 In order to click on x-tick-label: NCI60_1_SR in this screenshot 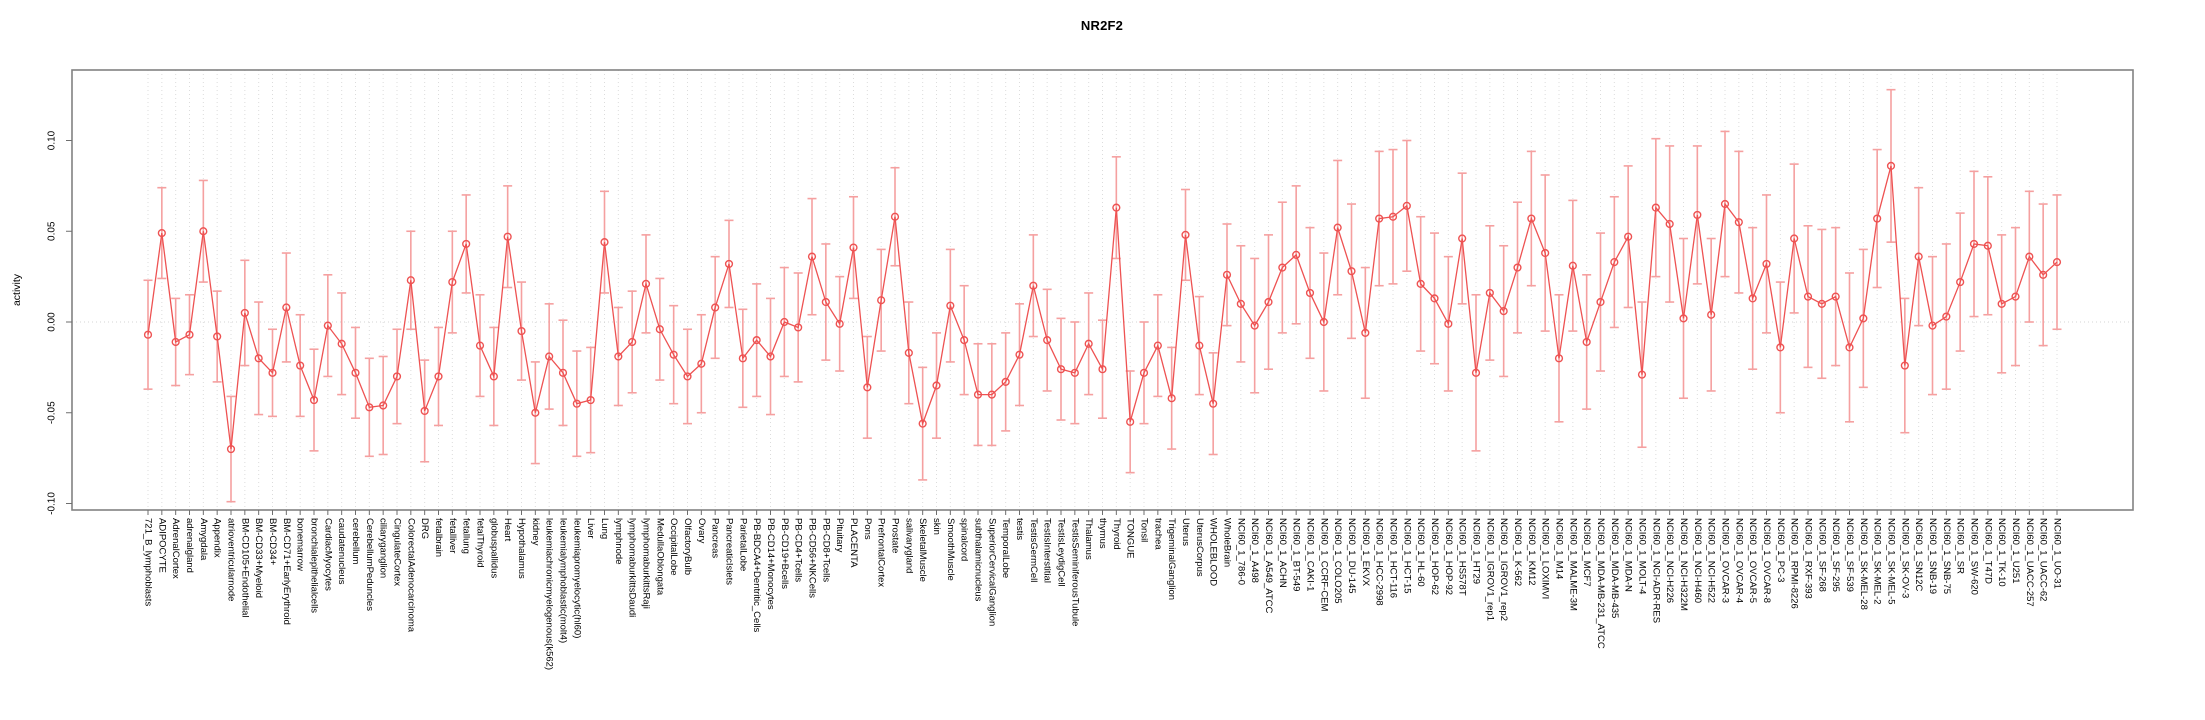, I will do `click(1960, 546)`.